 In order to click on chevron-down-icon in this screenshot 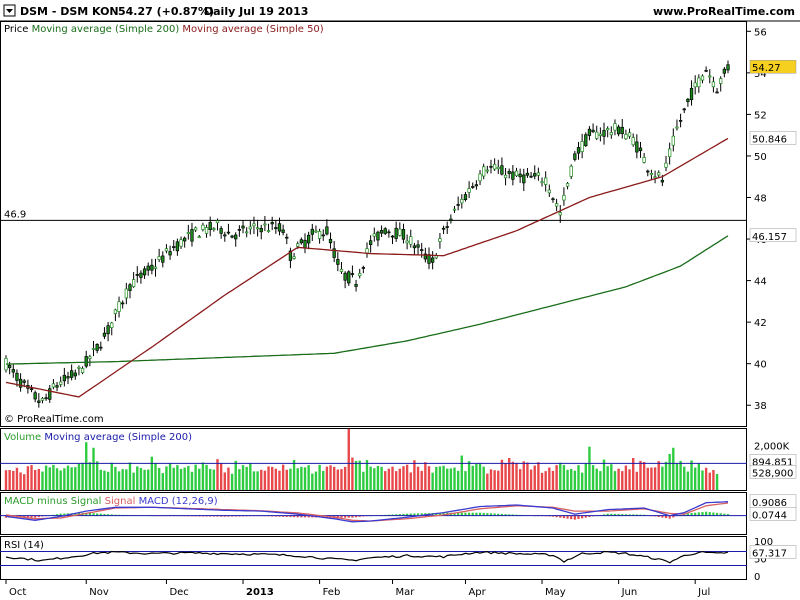, I will do `click(9, 11)`.